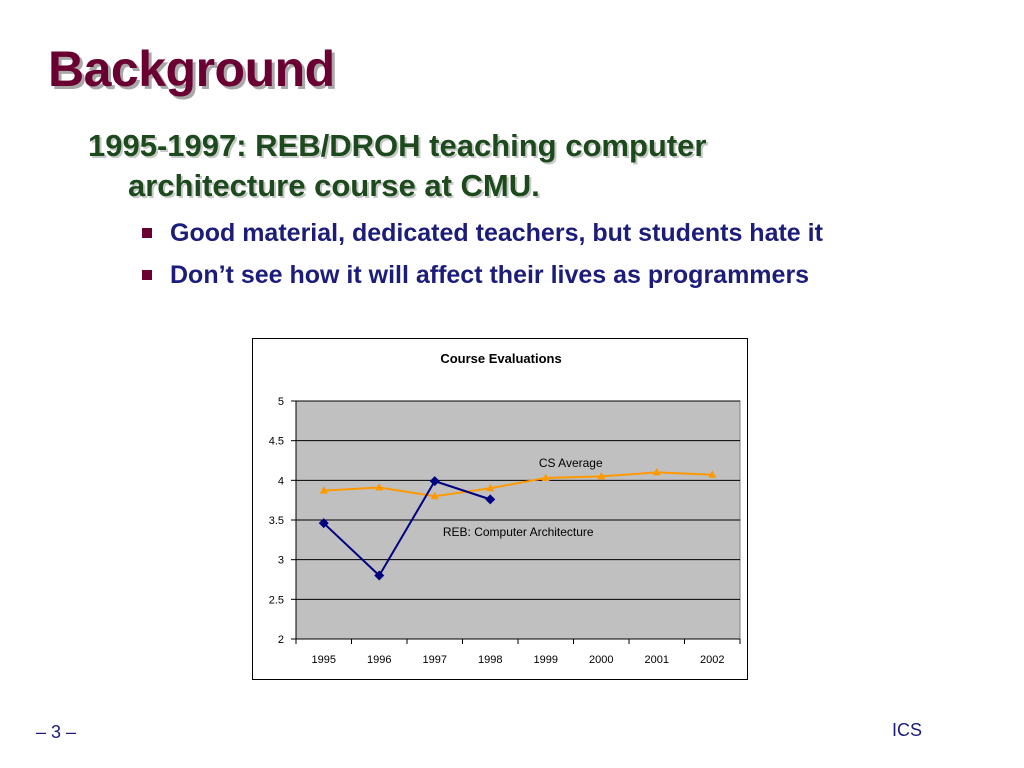  I want to click on y-tick-label: 5, so click(281, 402).